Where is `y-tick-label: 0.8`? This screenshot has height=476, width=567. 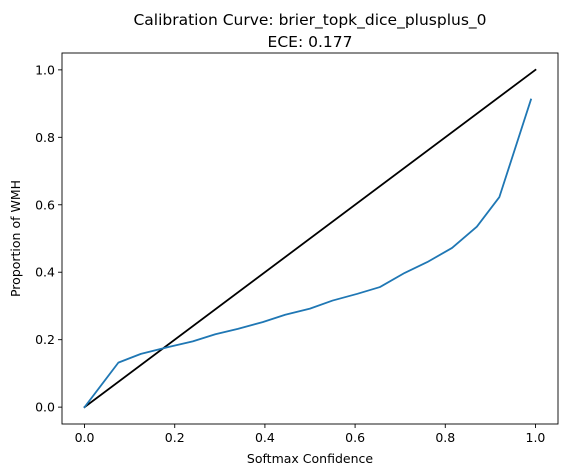 y-tick-label: 0.8 is located at coordinates (45, 137).